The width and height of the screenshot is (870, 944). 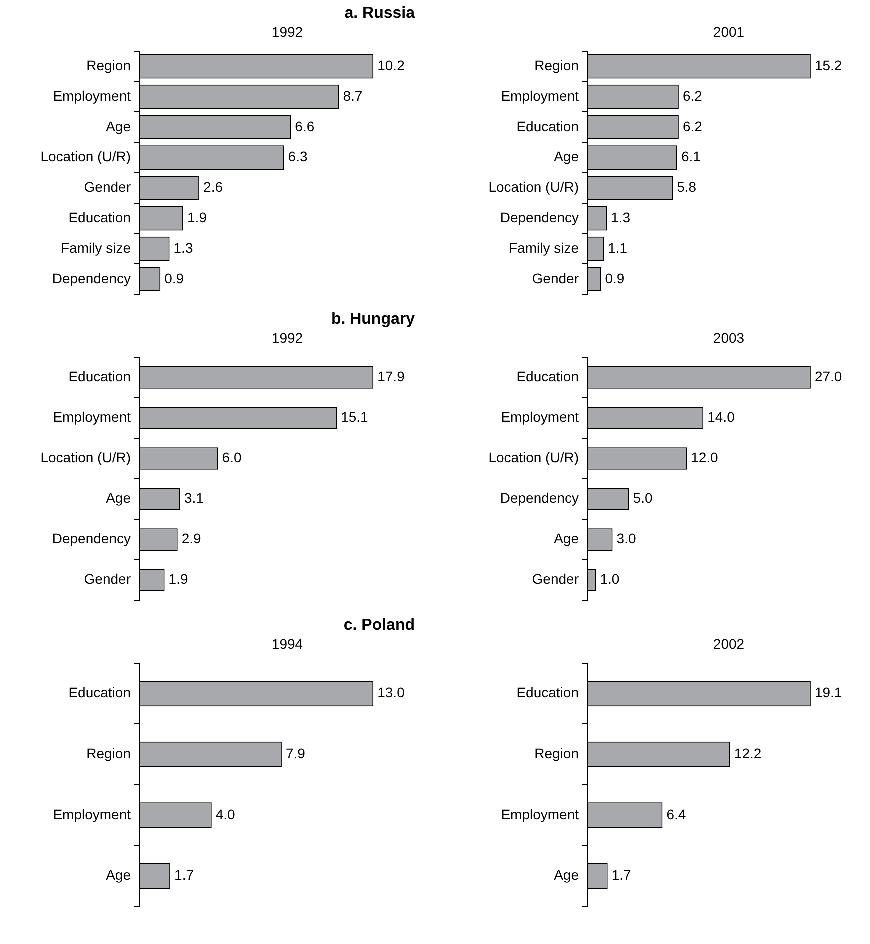 What do you see at coordinates (729, 32) in the screenshot?
I see `chart-subtitle: 2001` at bounding box center [729, 32].